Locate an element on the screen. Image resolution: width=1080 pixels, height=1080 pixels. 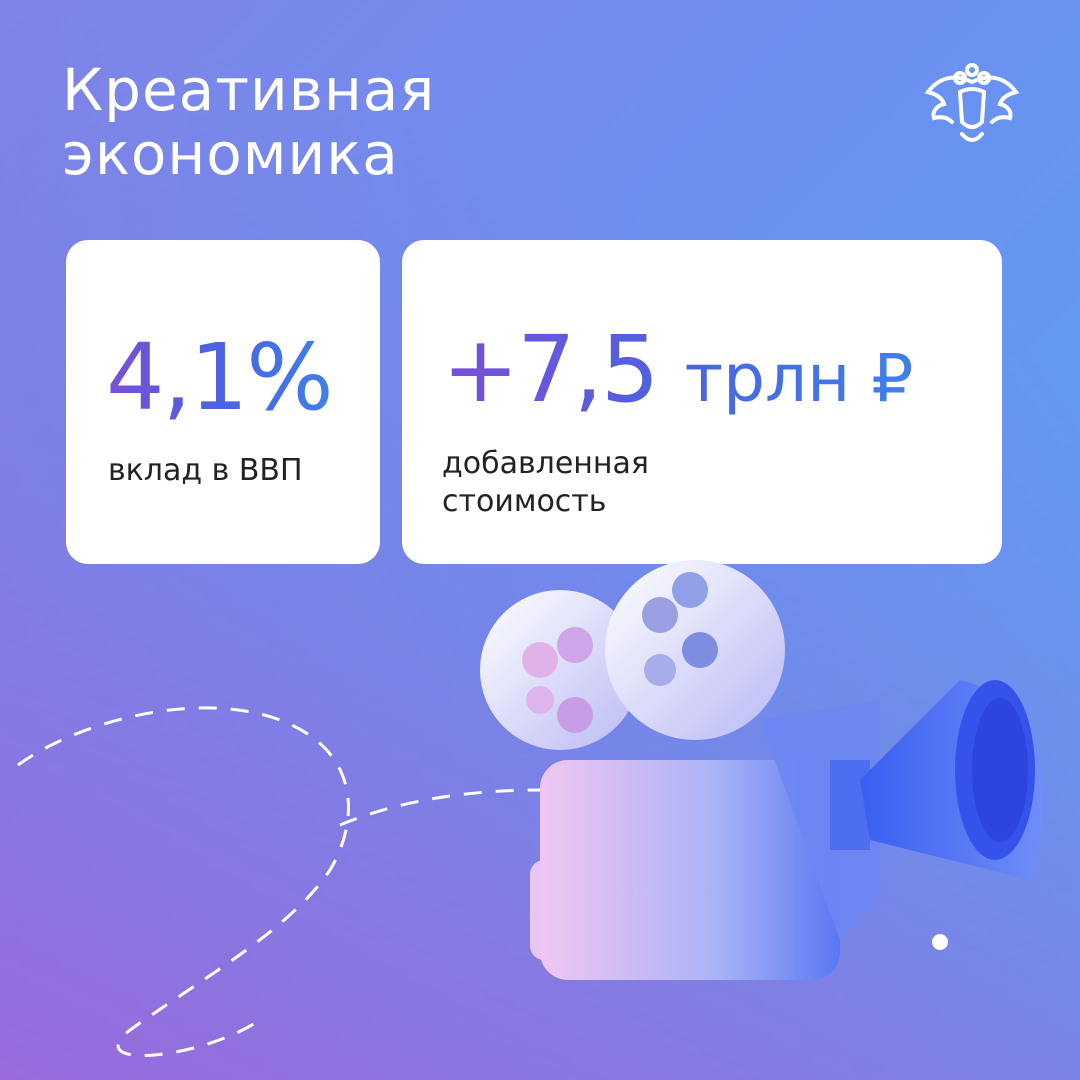
title-line-2: экономика is located at coordinates (230, 154).